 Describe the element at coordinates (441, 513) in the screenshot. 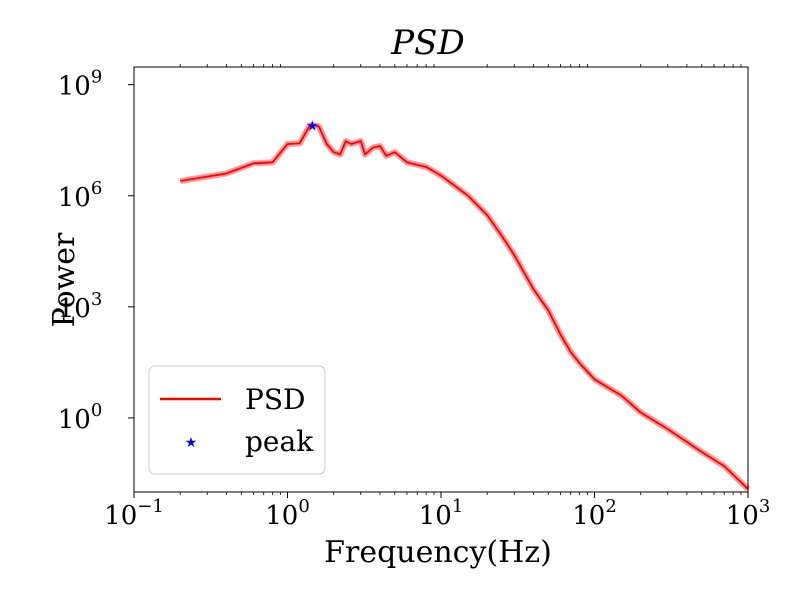

I see `x-tick-label: 10¹` at that location.